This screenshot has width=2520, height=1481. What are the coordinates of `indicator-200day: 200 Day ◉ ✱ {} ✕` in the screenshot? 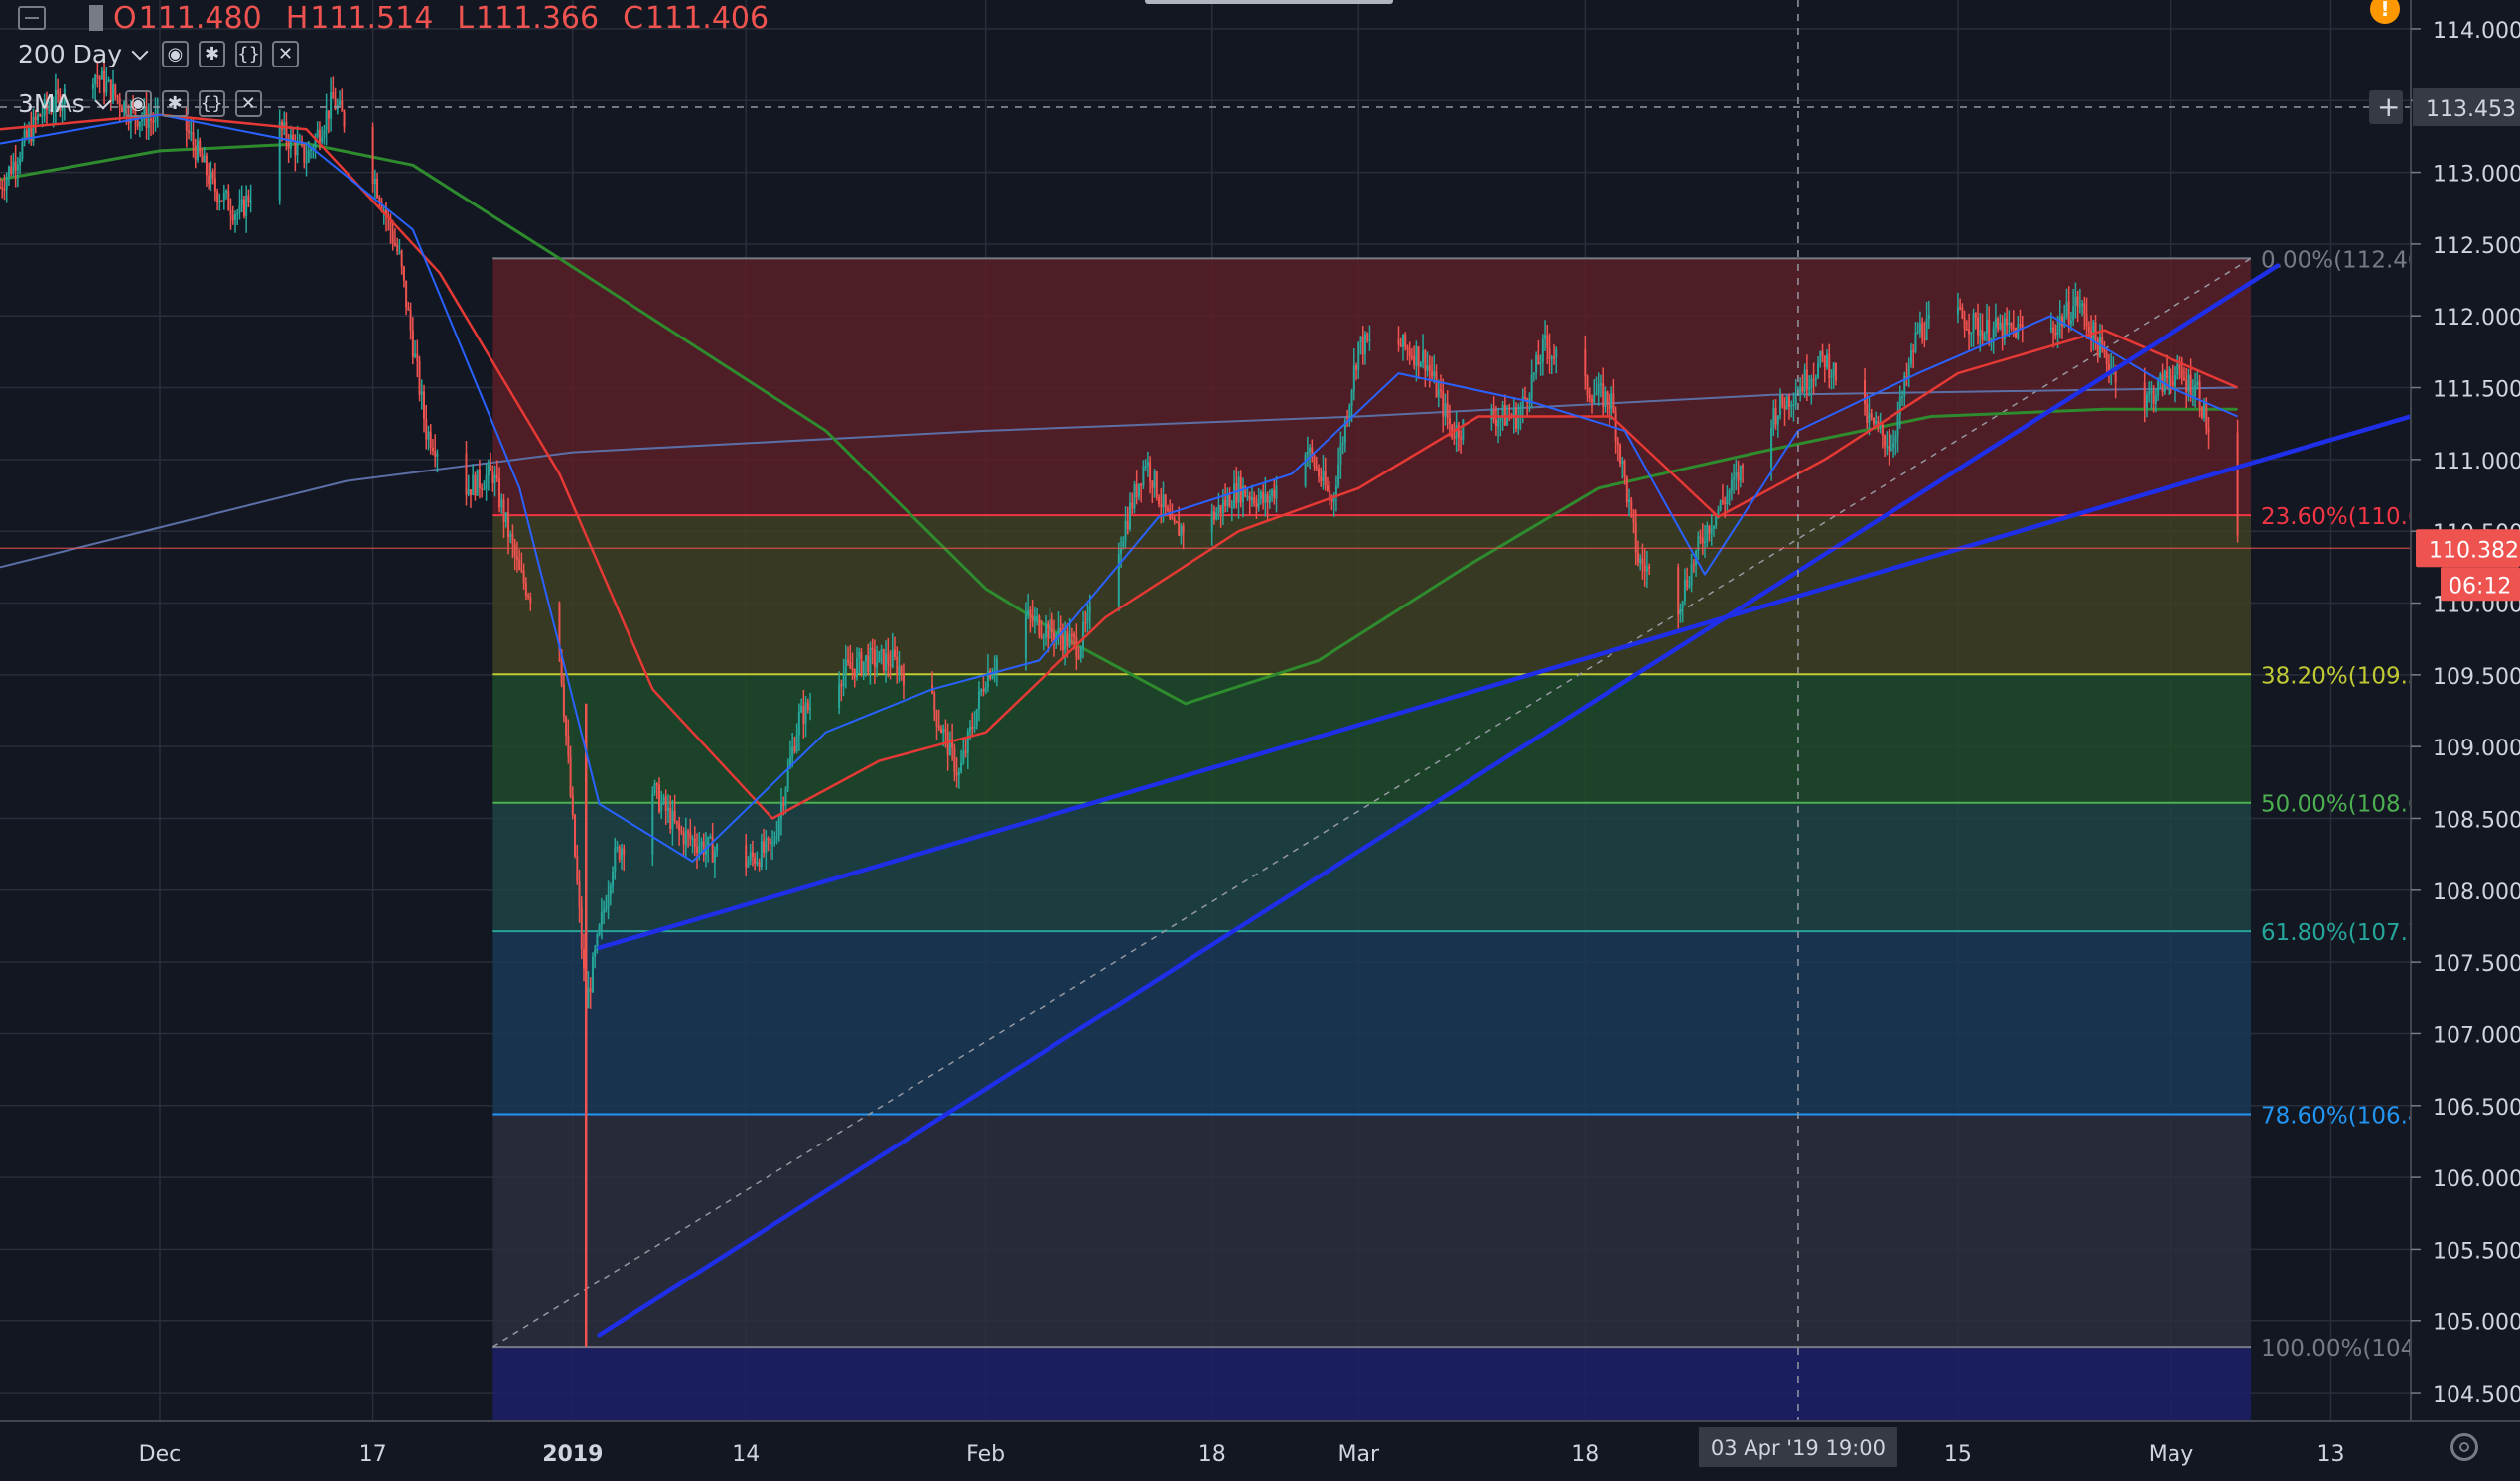 It's located at (159, 54).